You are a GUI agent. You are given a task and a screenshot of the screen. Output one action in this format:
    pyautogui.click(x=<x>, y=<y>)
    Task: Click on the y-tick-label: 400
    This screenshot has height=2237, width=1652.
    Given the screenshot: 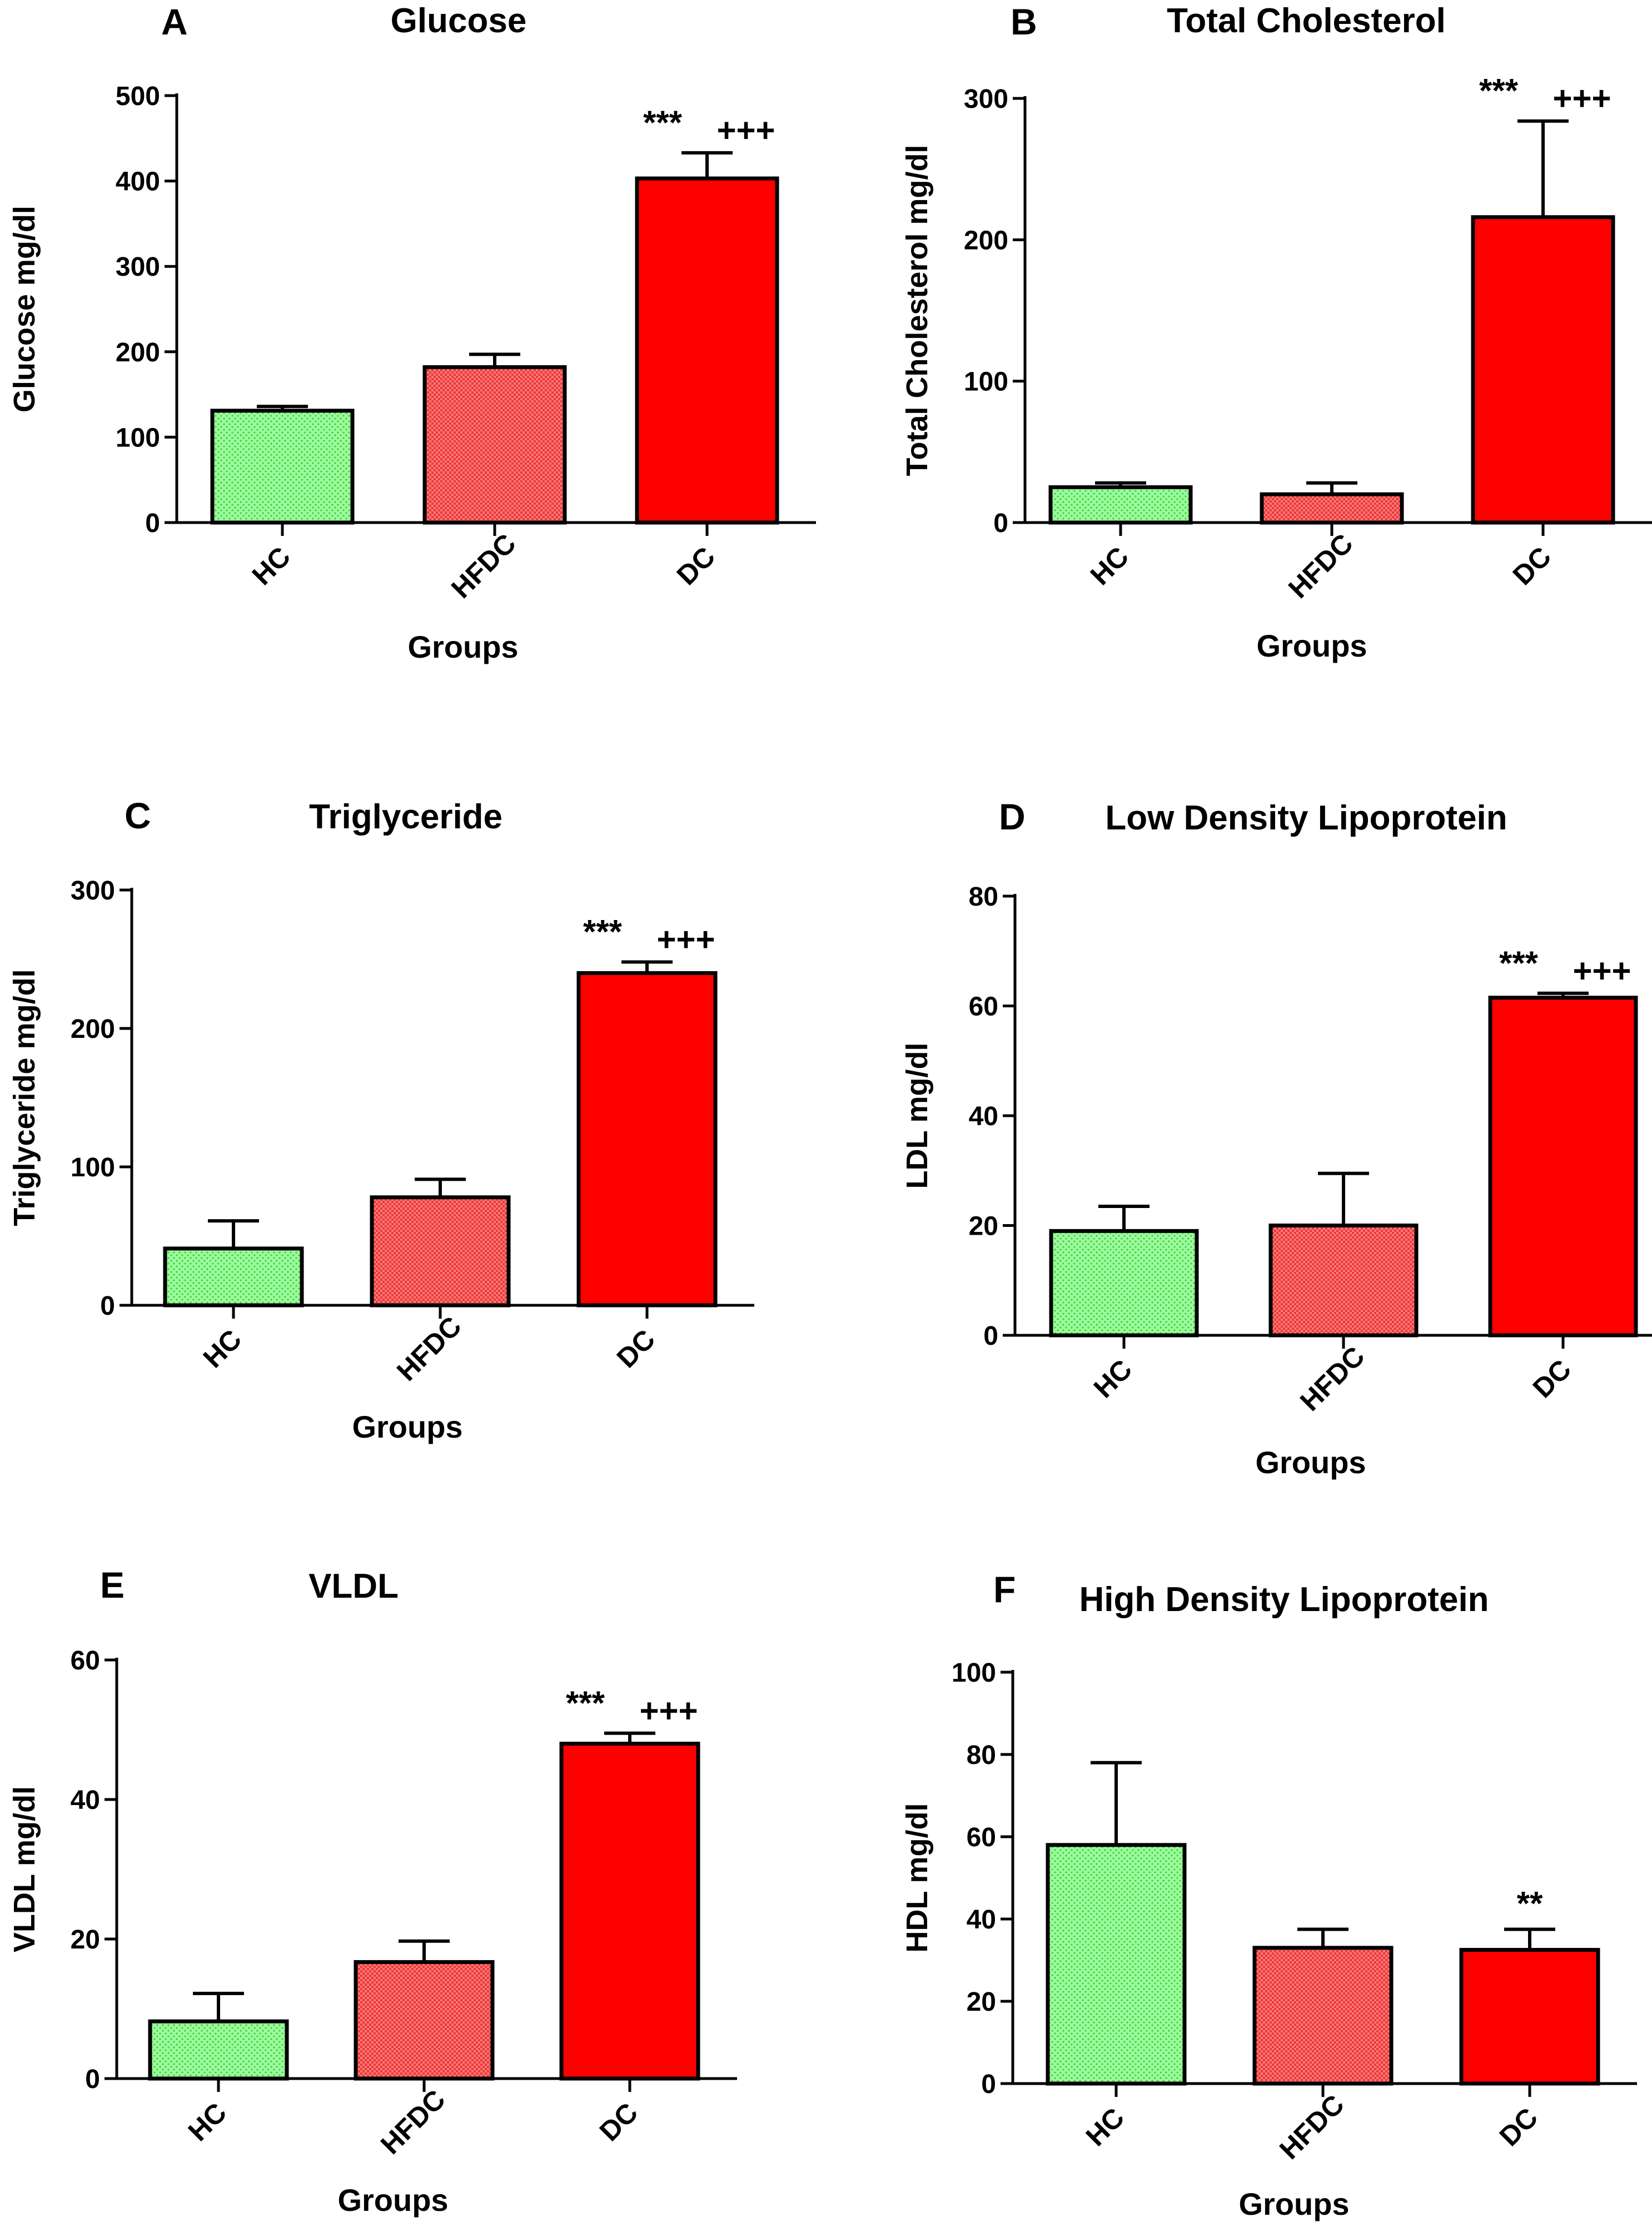 What is the action you would take?
    pyautogui.click(x=138, y=182)
    